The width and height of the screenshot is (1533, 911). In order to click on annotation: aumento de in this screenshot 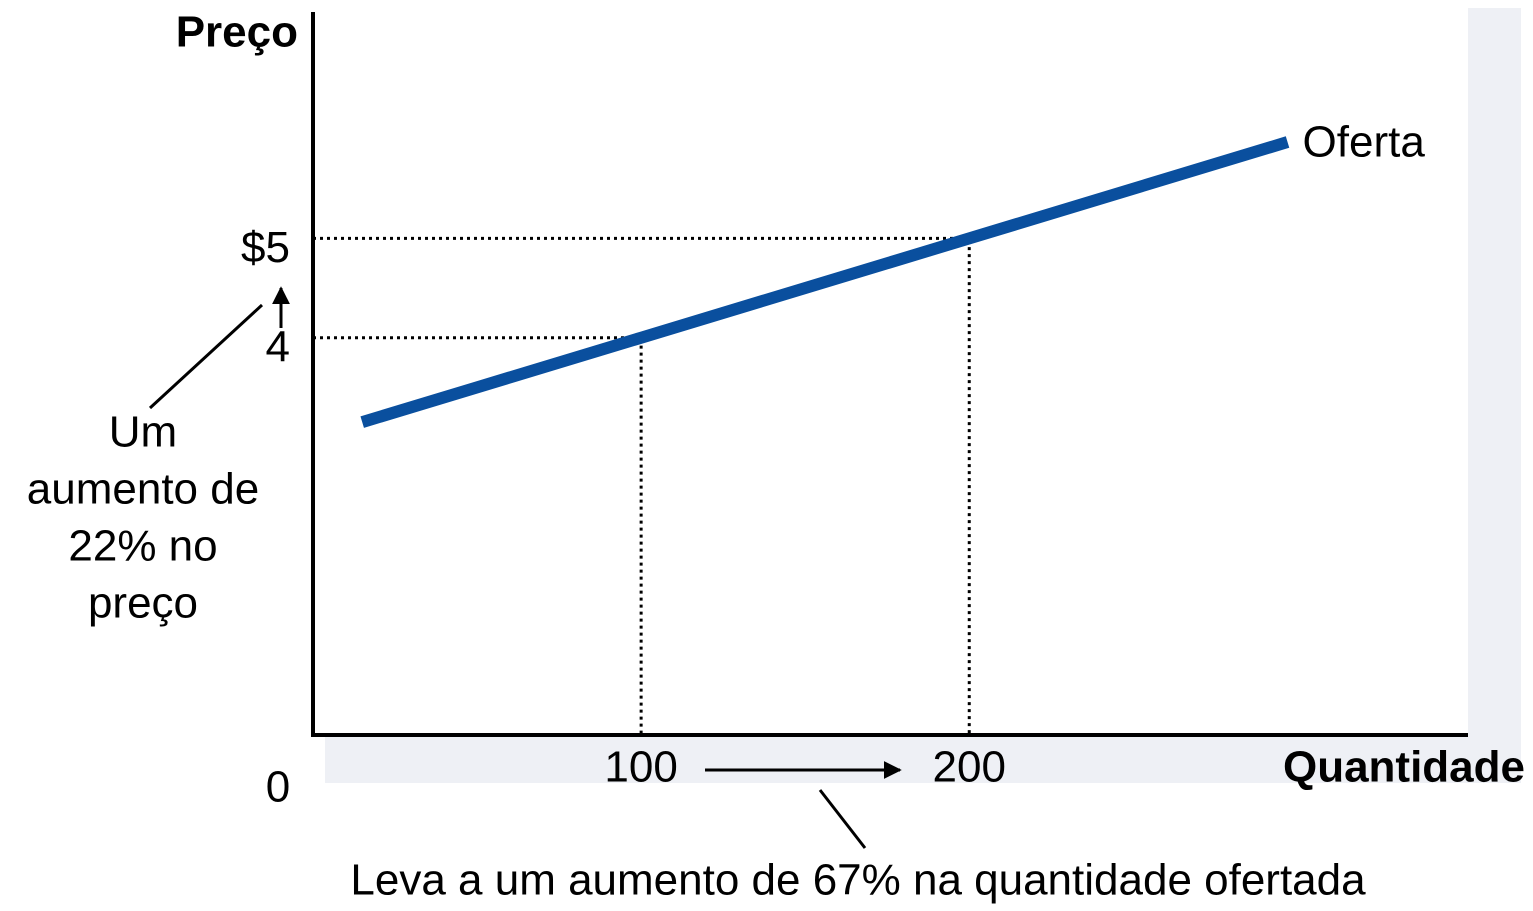, I will do `click(143, 489)`.